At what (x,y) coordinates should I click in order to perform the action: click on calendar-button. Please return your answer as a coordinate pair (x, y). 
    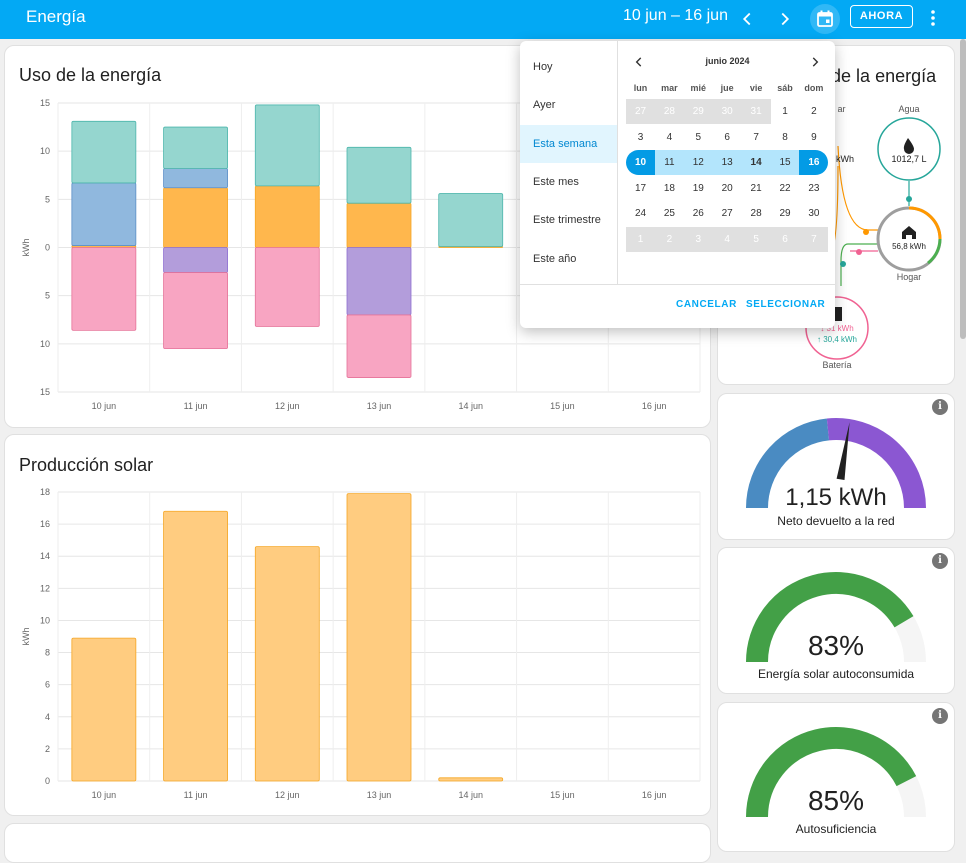
    Looking at the image, I should click on (825, 19).